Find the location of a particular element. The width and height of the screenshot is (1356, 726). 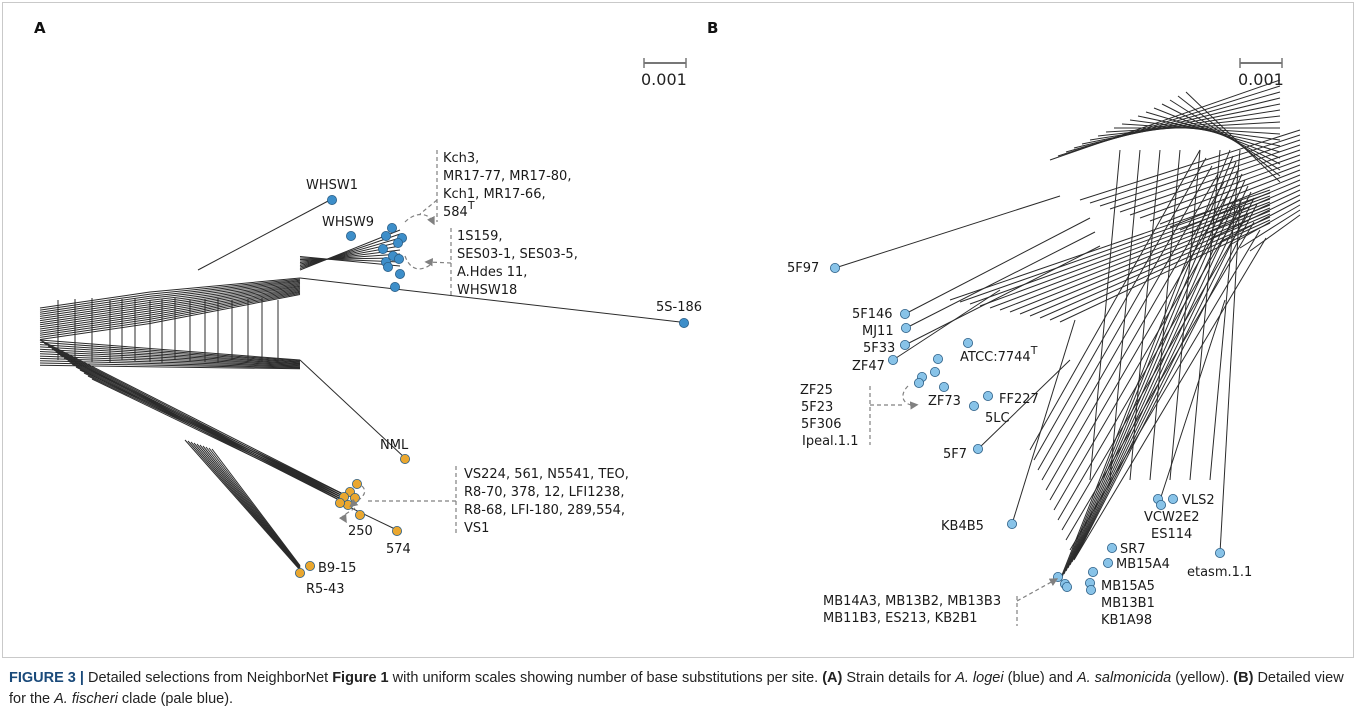

group-b1-line-4: Ipeal.1.1 is located at coordinates (830, 441).